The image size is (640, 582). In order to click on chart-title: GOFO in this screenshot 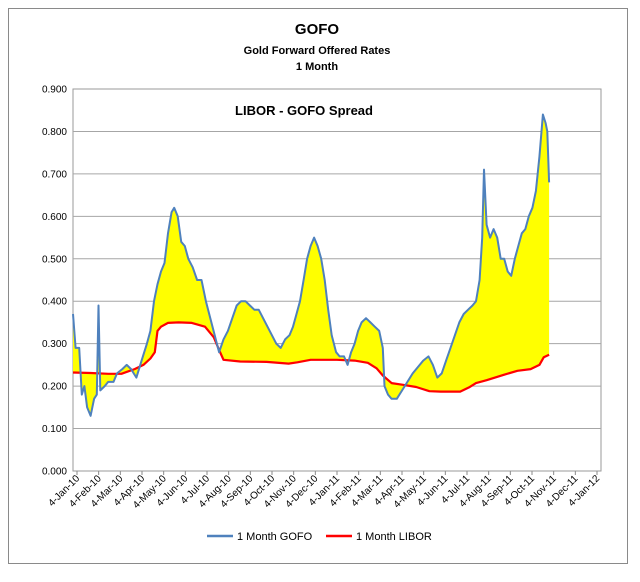, I will do `click(317, 29)`.